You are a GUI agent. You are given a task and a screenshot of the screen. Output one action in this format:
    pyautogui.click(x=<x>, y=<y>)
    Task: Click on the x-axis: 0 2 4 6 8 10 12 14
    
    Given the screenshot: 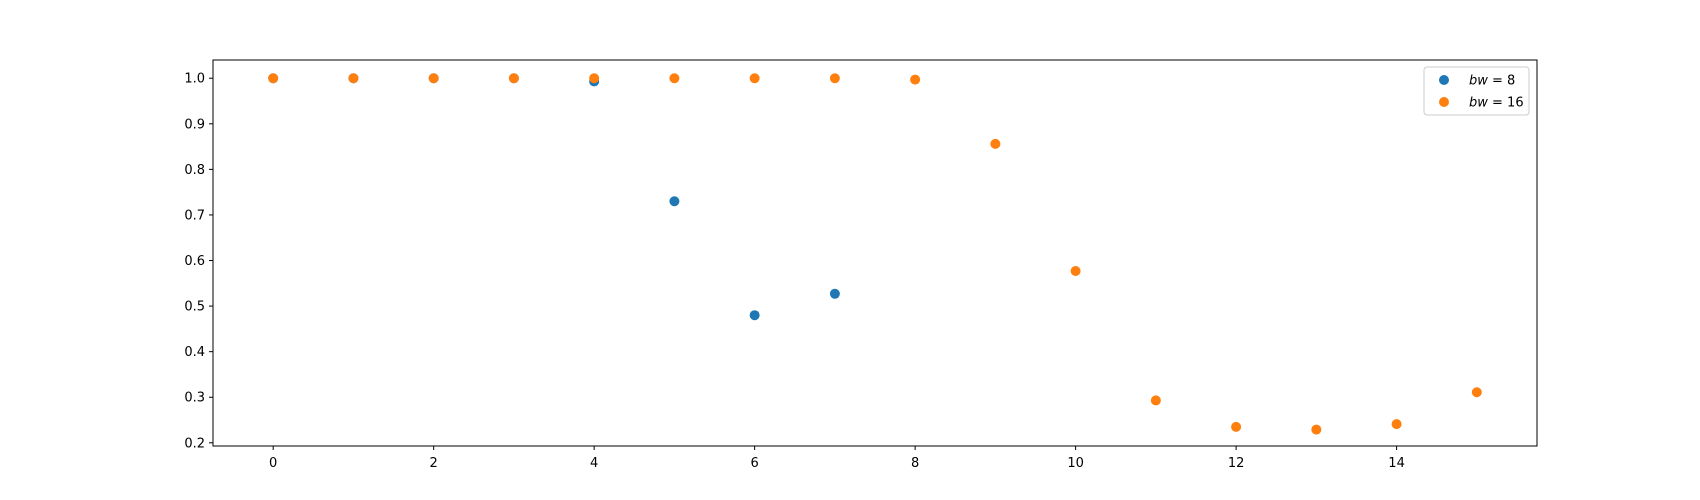 What is the action you would take?
    pyautogui.click(x=837, y=458)
    